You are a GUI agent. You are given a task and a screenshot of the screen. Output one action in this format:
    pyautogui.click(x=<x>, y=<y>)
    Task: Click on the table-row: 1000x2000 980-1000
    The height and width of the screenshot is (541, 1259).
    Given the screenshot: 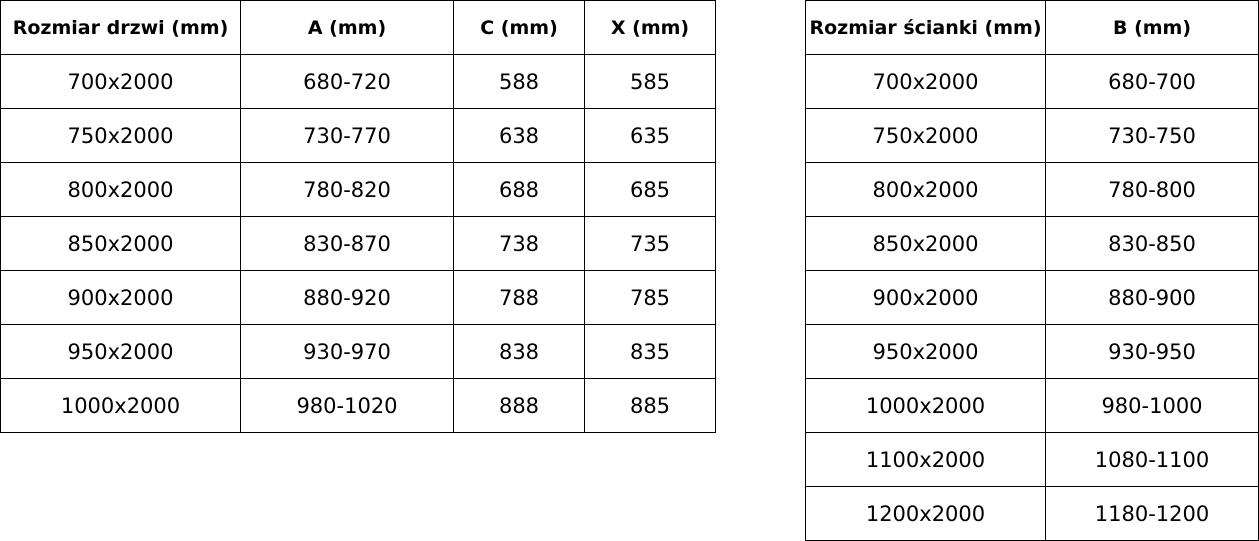 What is the action you would take?
    pyautogui.click(x=1032, y=405)
    